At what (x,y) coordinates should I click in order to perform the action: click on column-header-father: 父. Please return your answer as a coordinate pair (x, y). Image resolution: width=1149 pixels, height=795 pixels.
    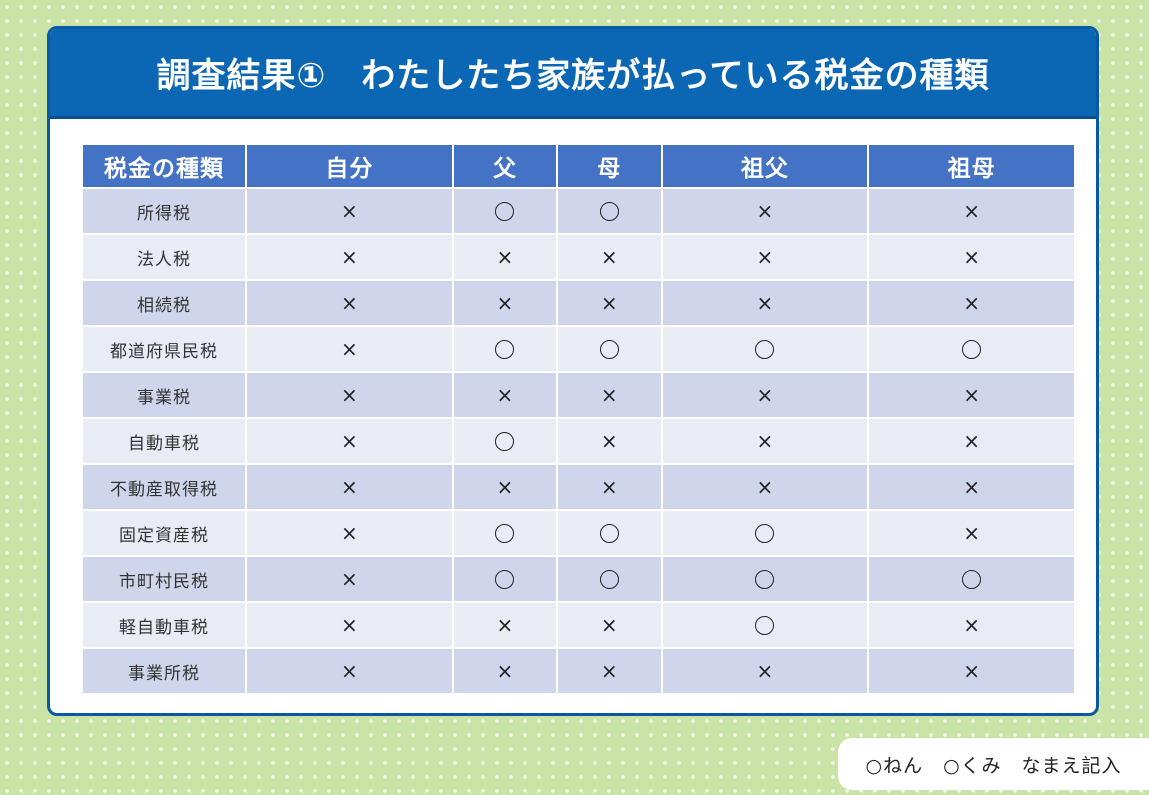
    Looking at the image, I should click on (505, 166).